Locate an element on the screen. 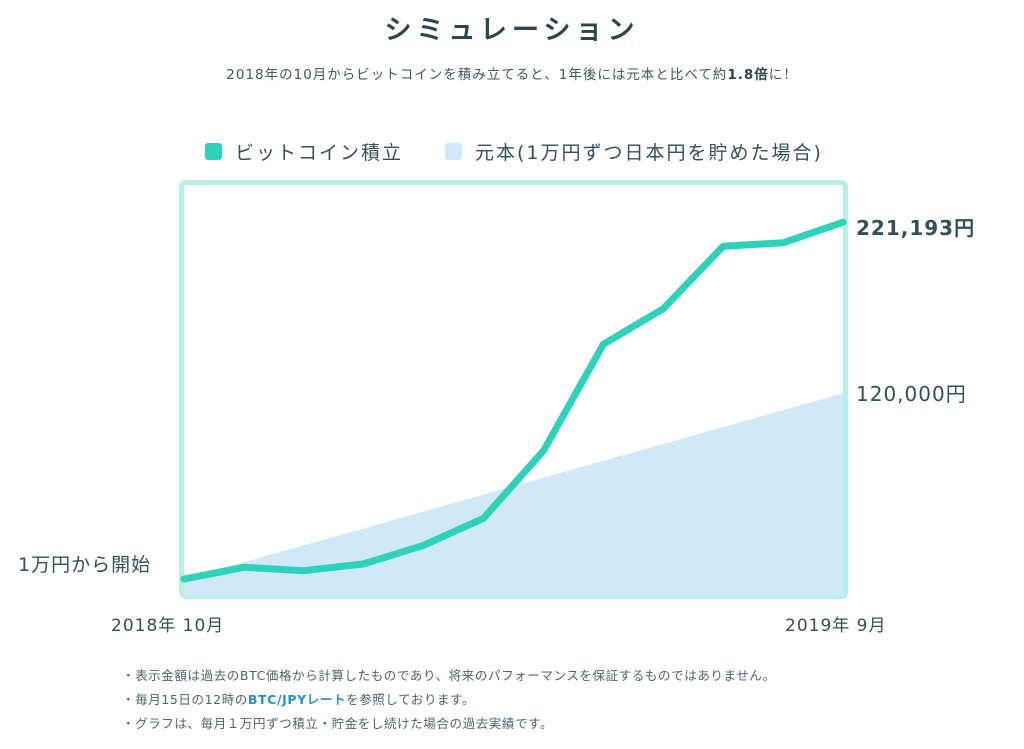 This screenshot has width=1024, height=749. x-end-label: 2019年 9月 is located at coordinates (836, 626).